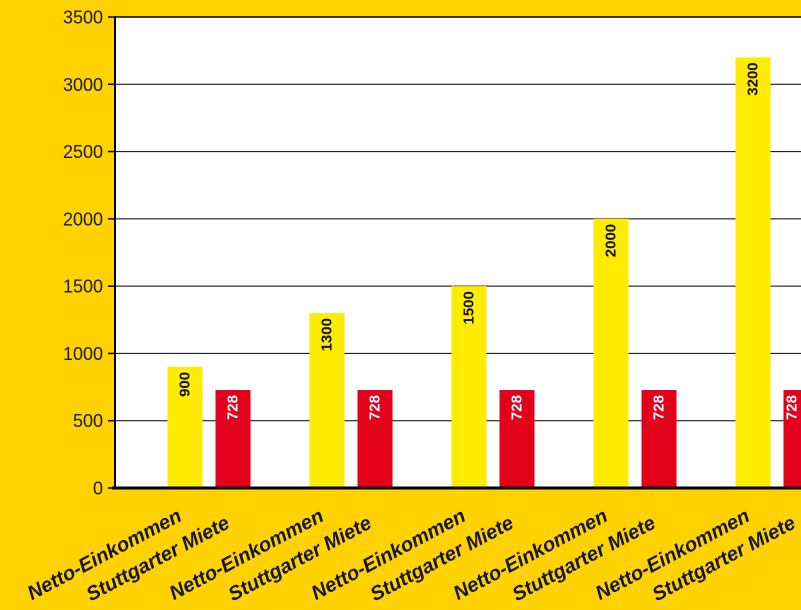 This screenshot has height=610, width=801. Describe the element at coordinates (83, 354) in the screenshot. I see `y-tick-label: 1000` at that location.